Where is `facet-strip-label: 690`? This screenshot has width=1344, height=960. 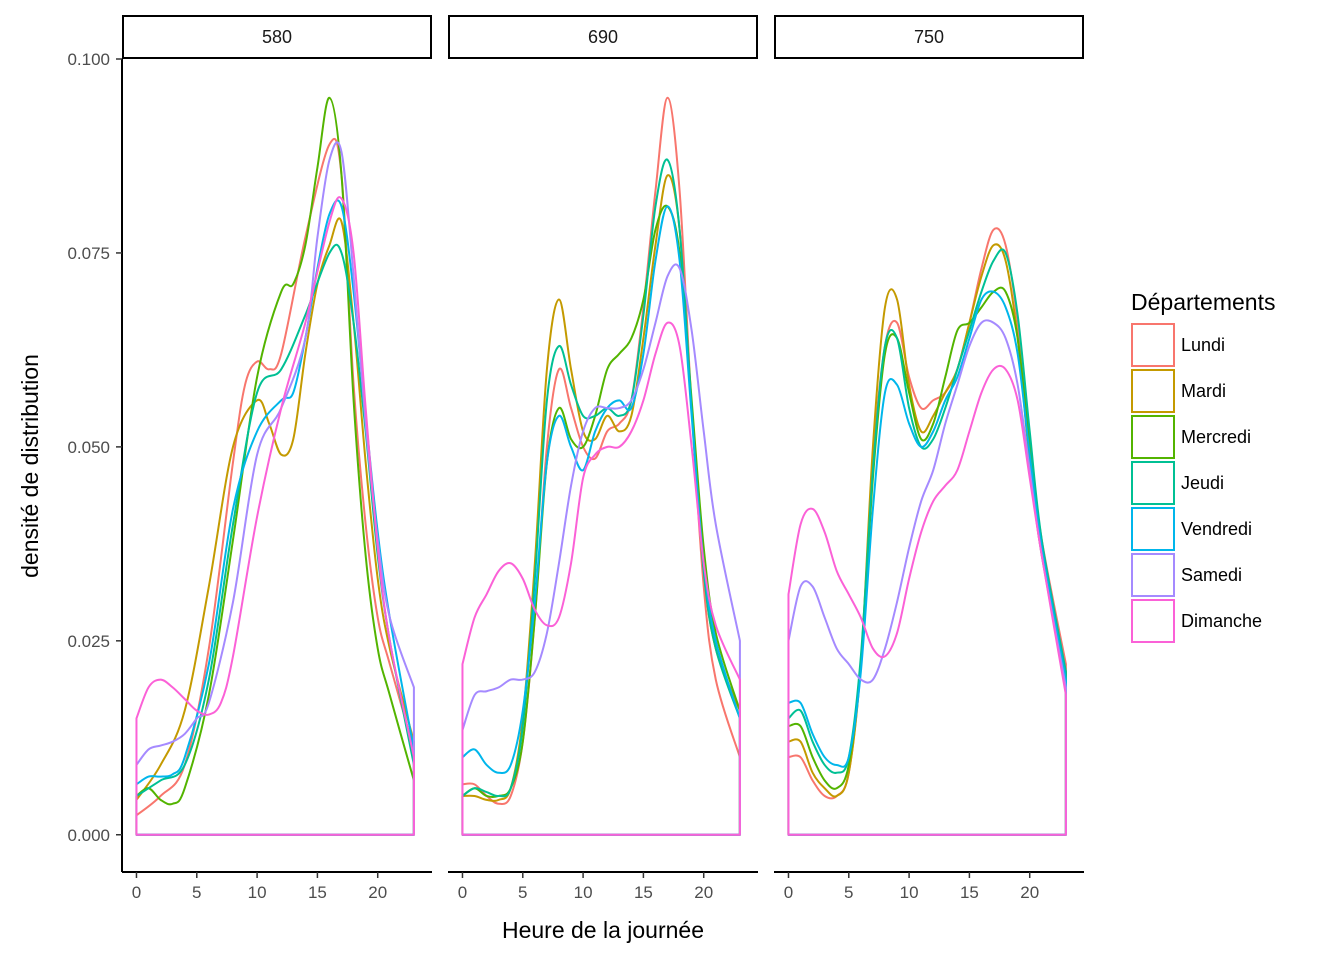
facet-strip-label: 690 is located at coordinates (603, 37).